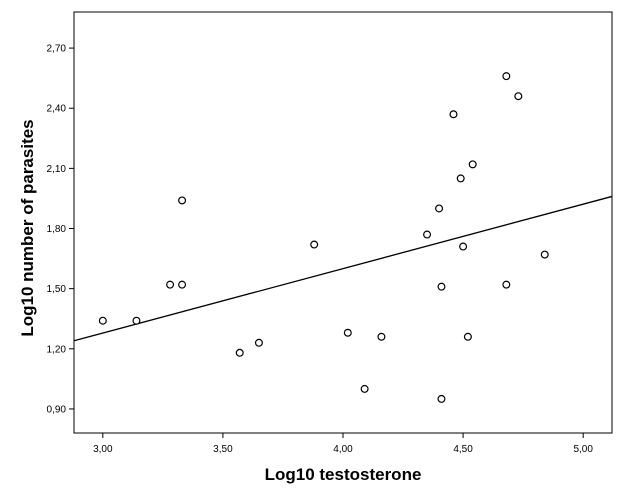  What do you see at coordinates (57, 49) in the screenshot?
I see `y-tick-label: 2,70` at bounding box center [57, 49].